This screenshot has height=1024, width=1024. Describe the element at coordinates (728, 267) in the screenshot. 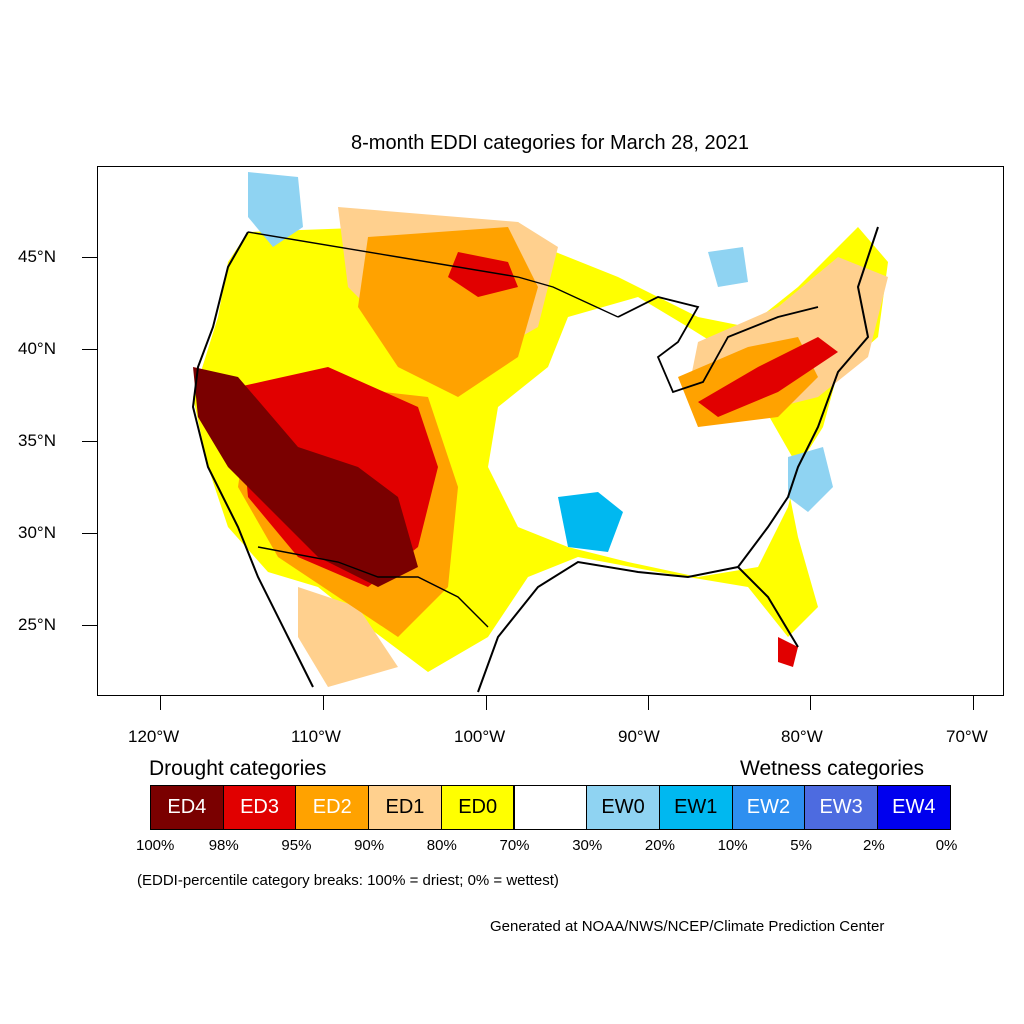

I see `ew-region-ontario` at that location.